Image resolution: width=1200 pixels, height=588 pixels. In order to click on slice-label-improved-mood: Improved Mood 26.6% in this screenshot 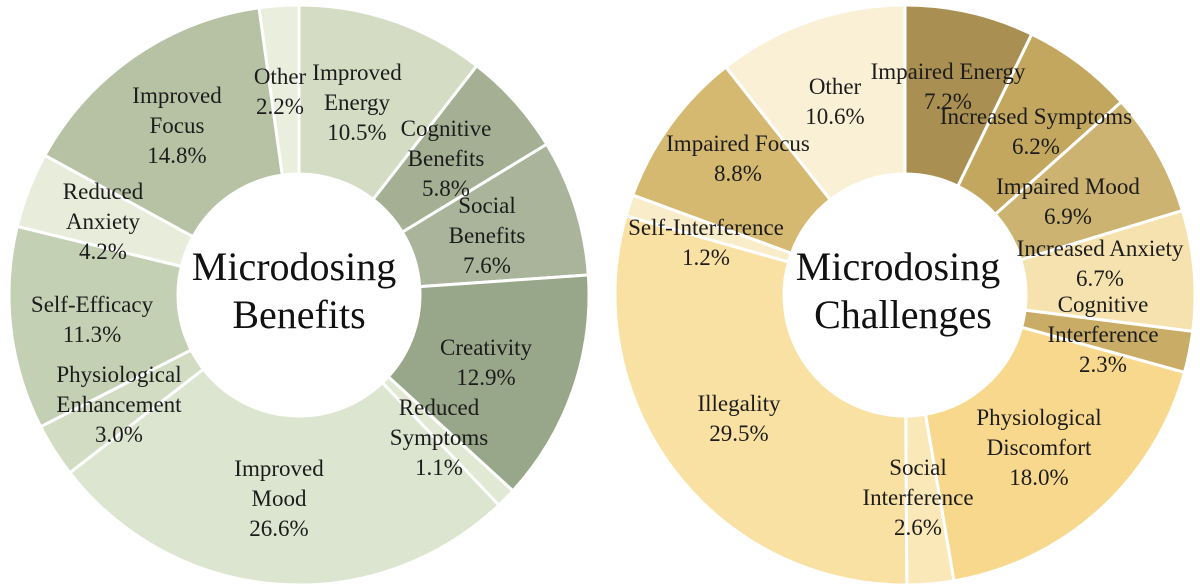, I will do `click(279, 498)`.